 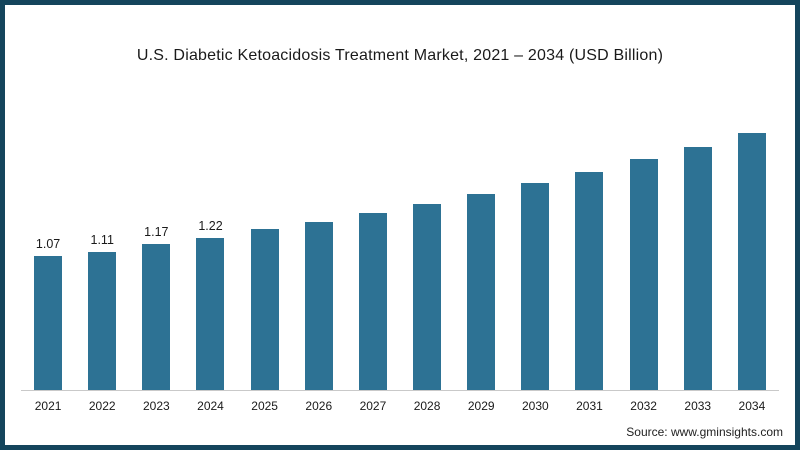 I want to click on bar-column-2025, so click(x=265, y=246).